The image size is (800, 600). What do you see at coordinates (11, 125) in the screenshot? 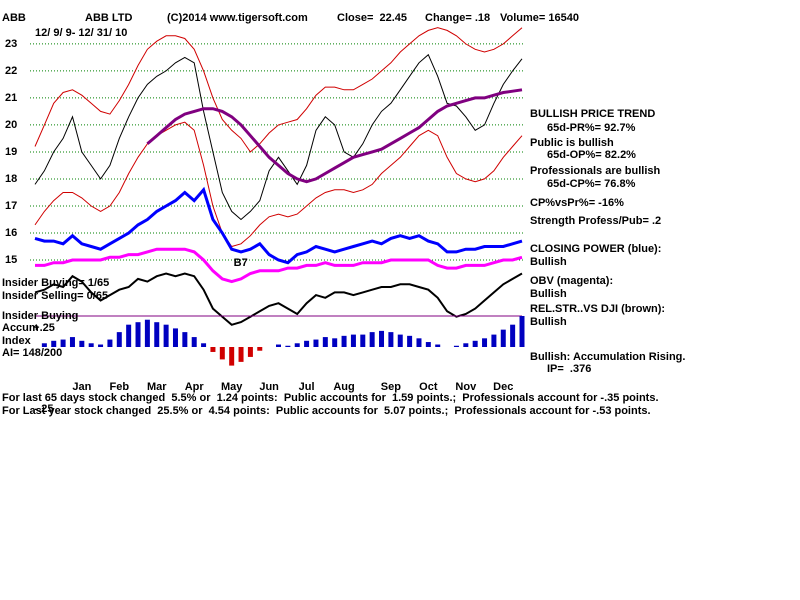
I see `y-tick-label: 20` at bounding box center [11, 125].